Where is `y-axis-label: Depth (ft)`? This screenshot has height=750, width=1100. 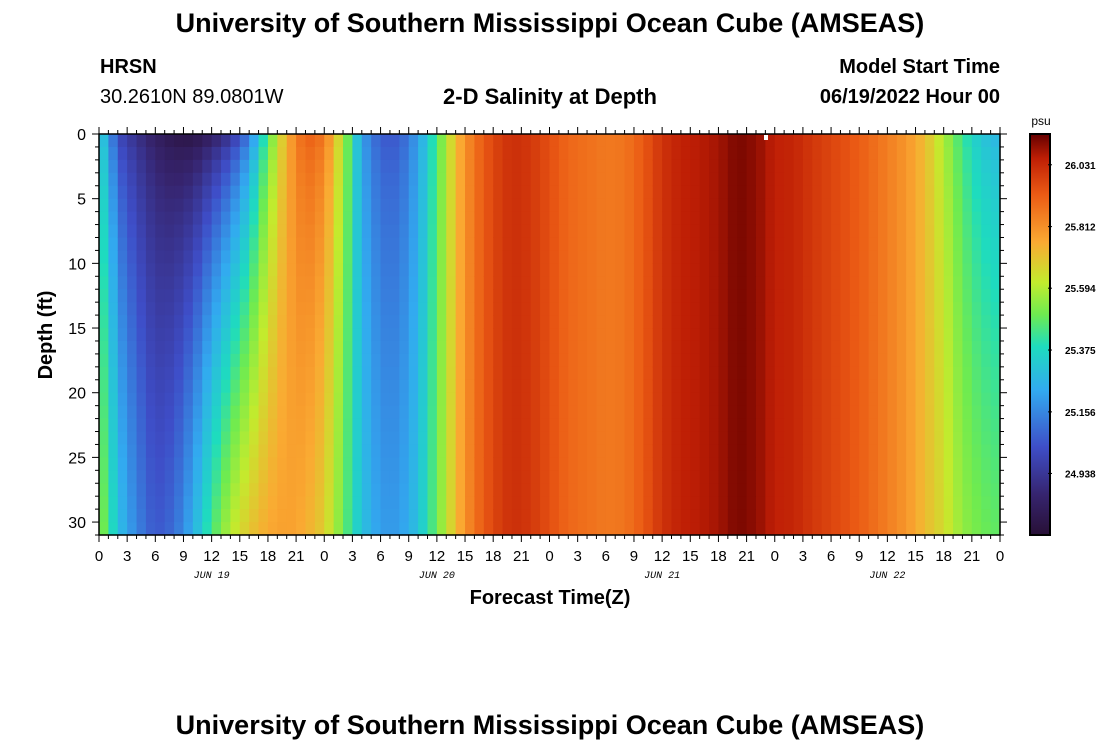
y-axis-label: Depth (ft) is located at coordinates (46, 335).